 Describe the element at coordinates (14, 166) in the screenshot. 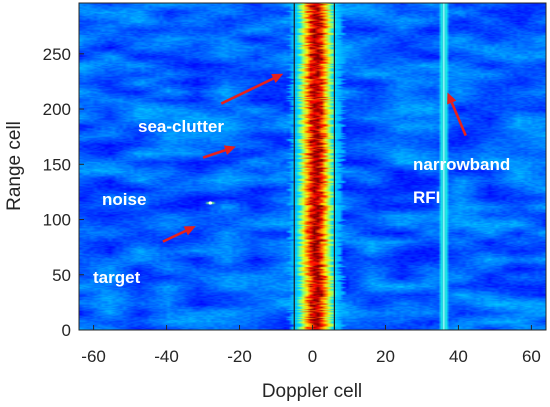

I see `y-axis-label: Range cell` at that location.